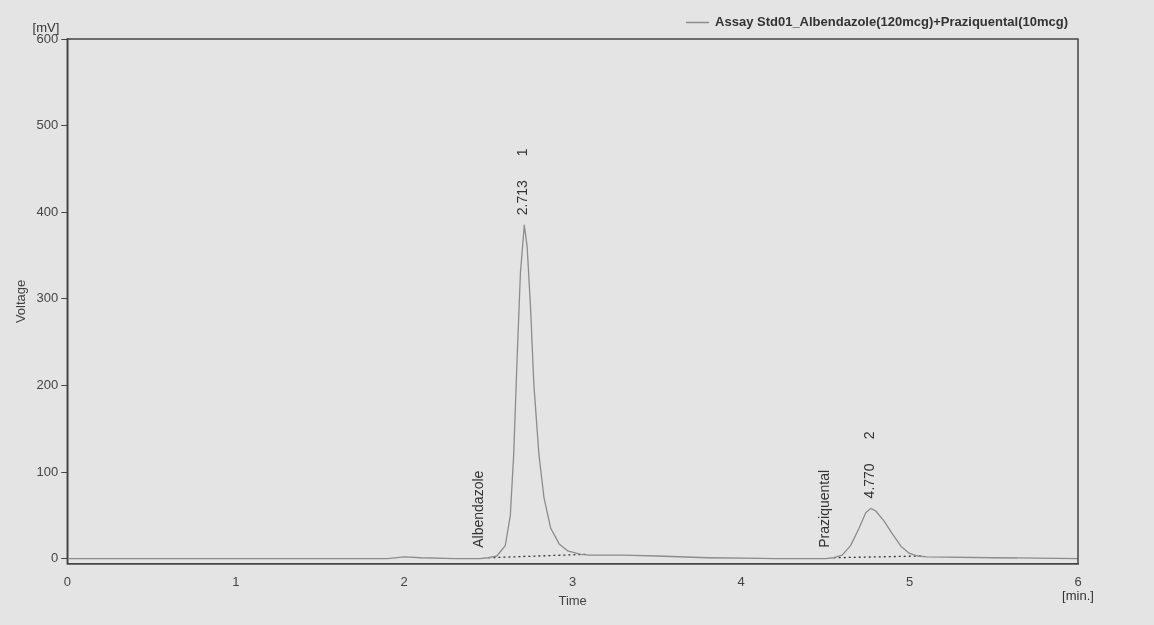 This screenshot has height=625, width=1154. What do you see at coordinates (47, 298) in the screenshot?
I see `y-tick-label: 300` at bounding box center [47, 298].